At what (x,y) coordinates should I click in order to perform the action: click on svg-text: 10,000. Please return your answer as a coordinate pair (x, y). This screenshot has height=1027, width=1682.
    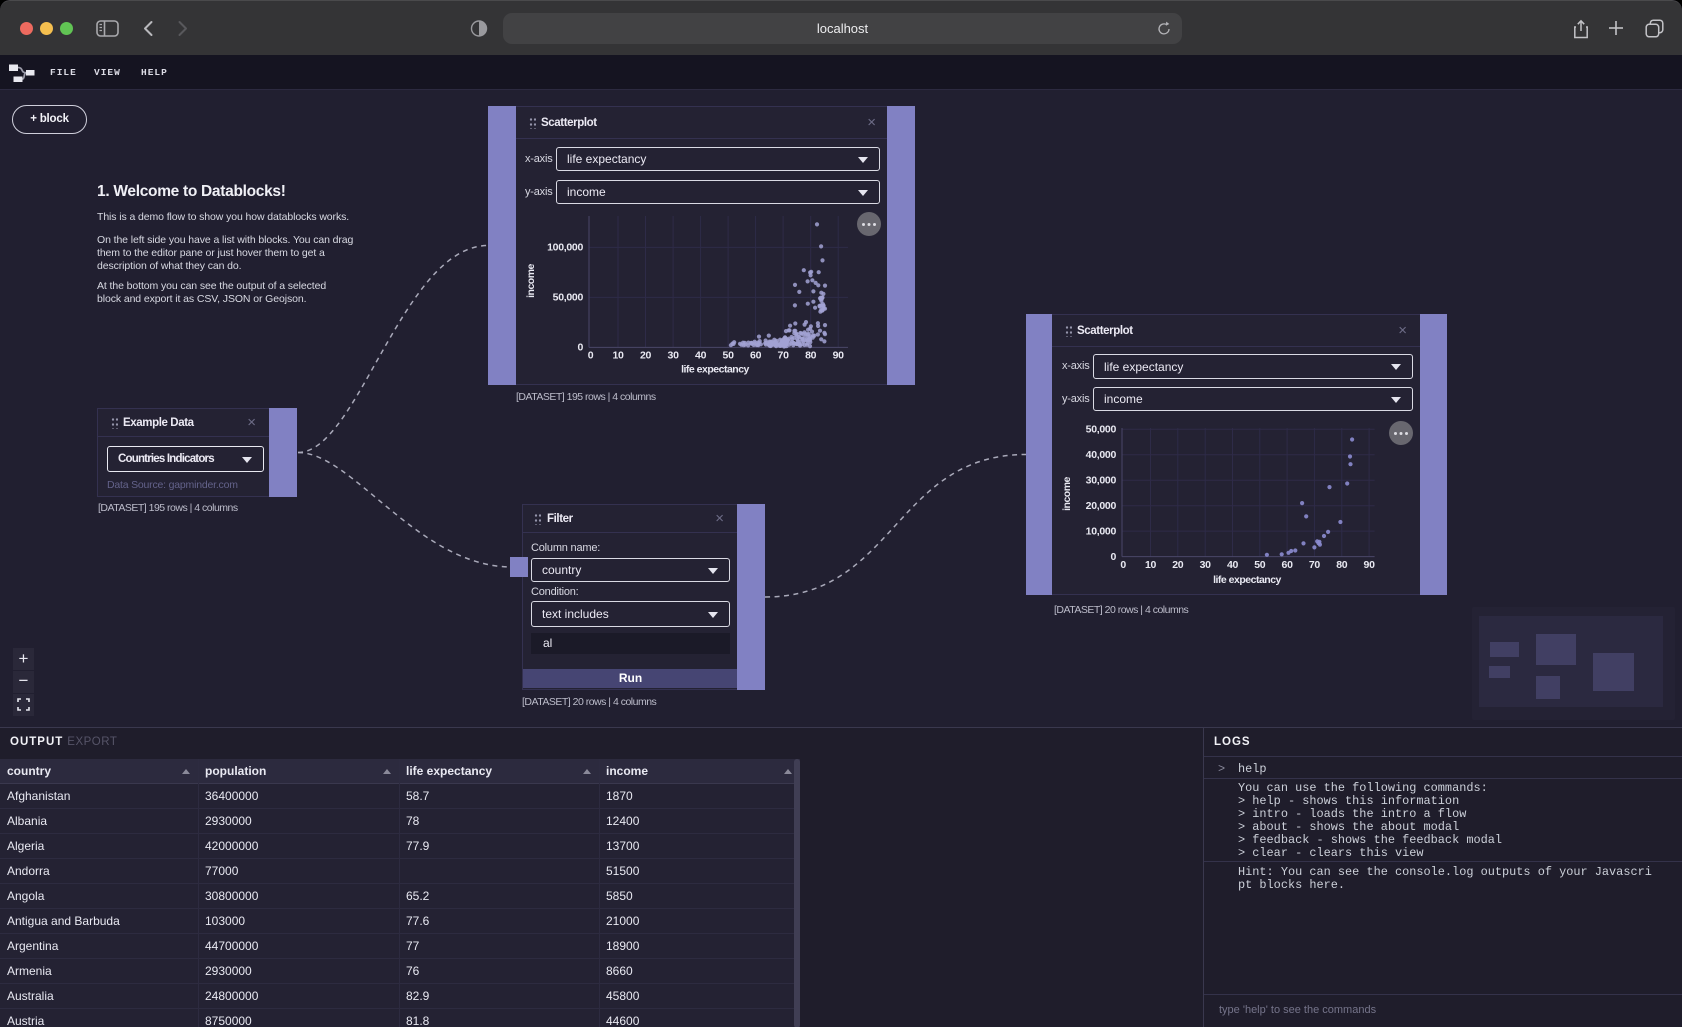
    Looking at the image, I should click on (1101, 531).